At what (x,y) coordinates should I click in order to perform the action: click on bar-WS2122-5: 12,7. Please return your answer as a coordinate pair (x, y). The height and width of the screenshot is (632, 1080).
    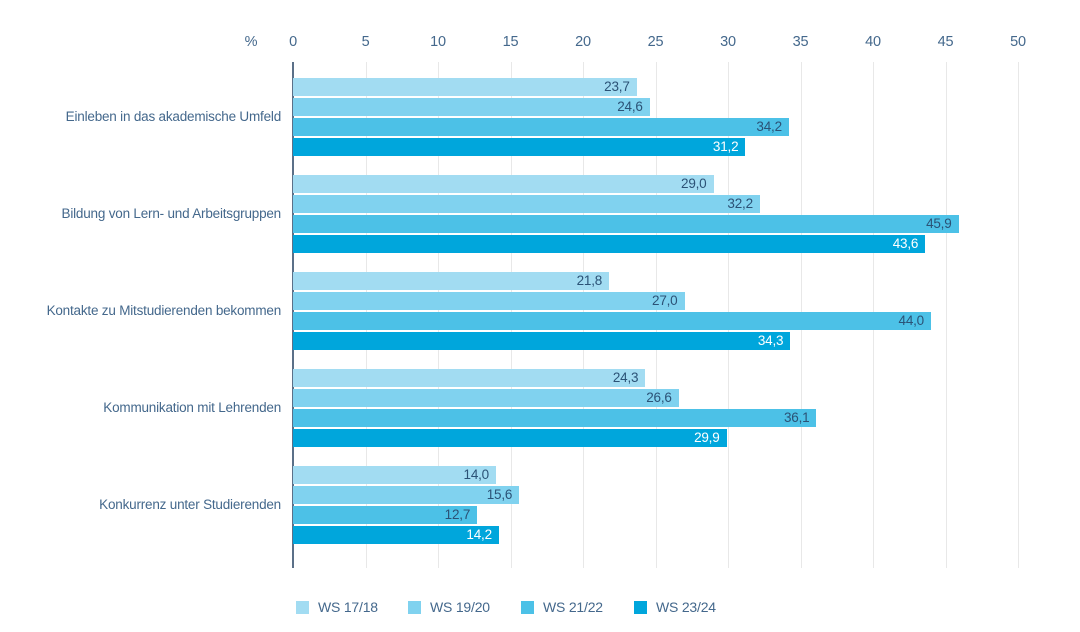
    Looking at the image, I should click on (385, 515).